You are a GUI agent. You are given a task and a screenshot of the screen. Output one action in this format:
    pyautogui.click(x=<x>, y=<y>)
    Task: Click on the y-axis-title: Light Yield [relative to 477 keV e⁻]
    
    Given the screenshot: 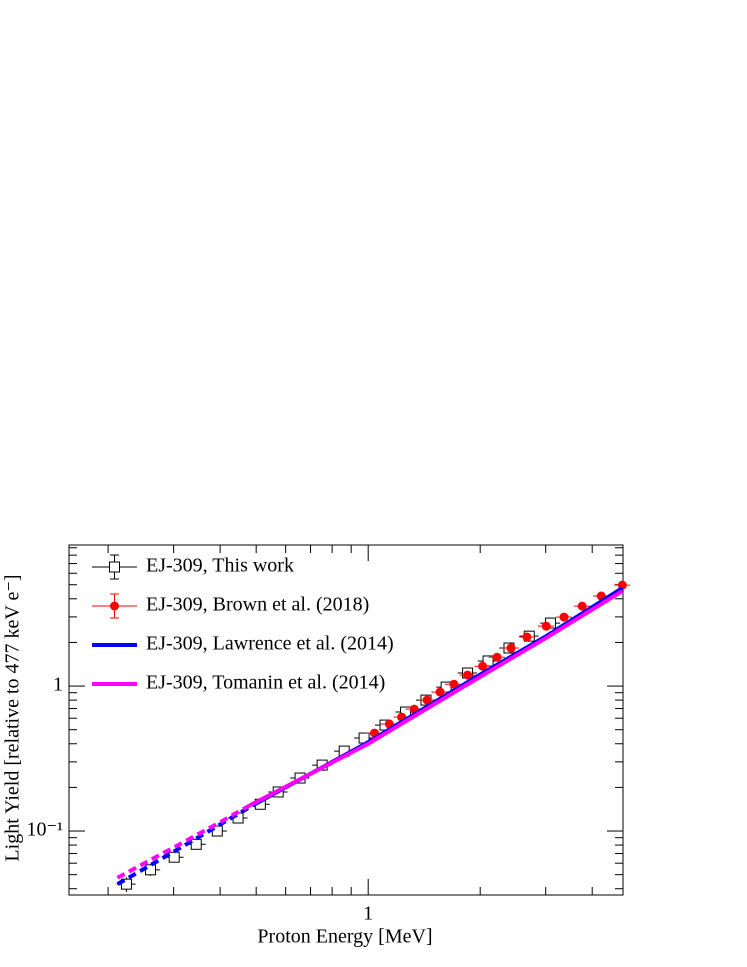 What is the action you would take?
    pyautogui.click(x=13, y=717)
    